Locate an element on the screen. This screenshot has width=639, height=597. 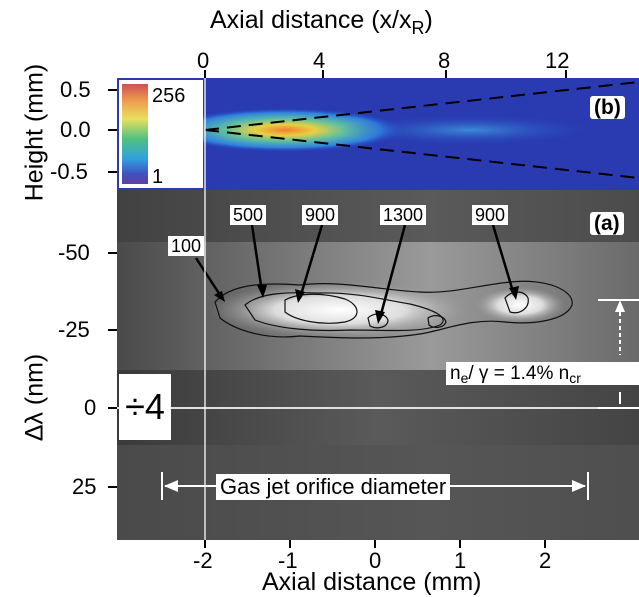
a-ytick-0: 0 is located at coordinates (90, 407).